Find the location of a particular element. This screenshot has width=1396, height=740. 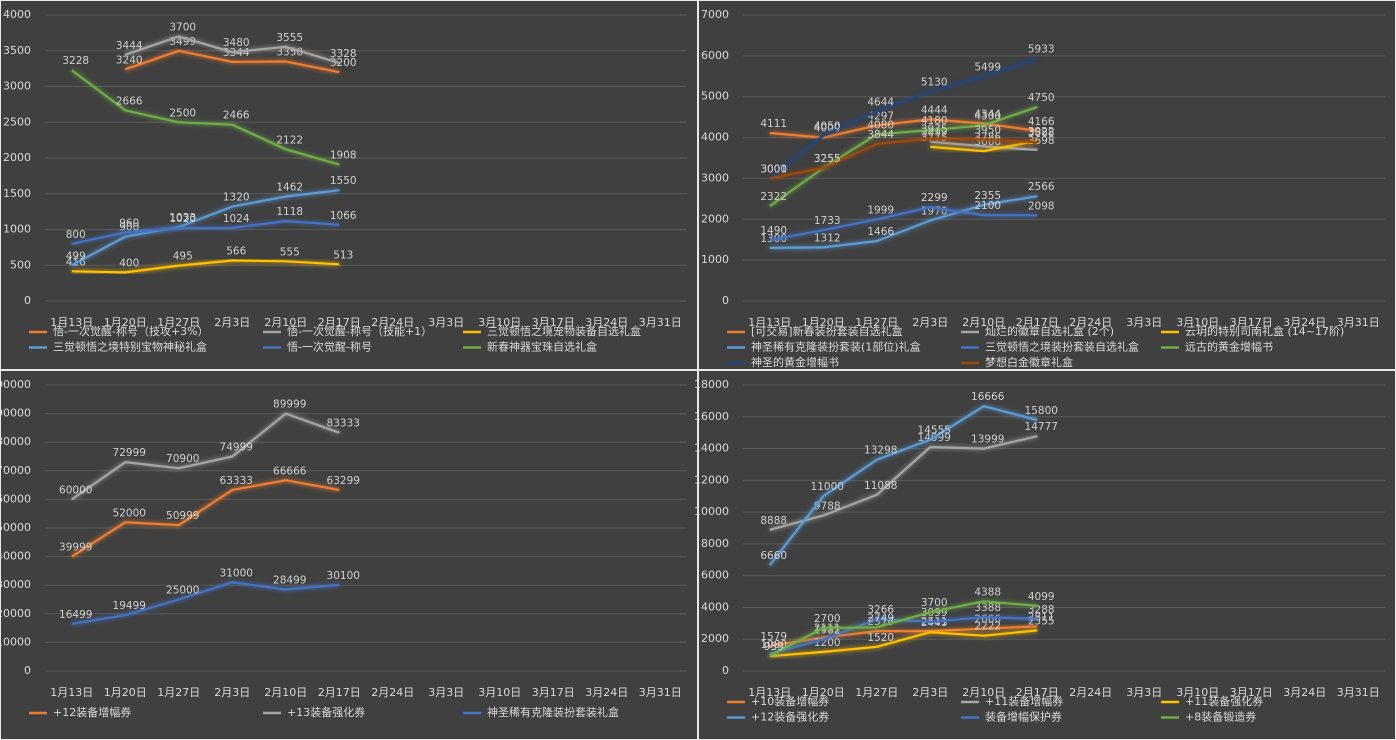

data-label: 2466 is located at coordinates (236, 116).